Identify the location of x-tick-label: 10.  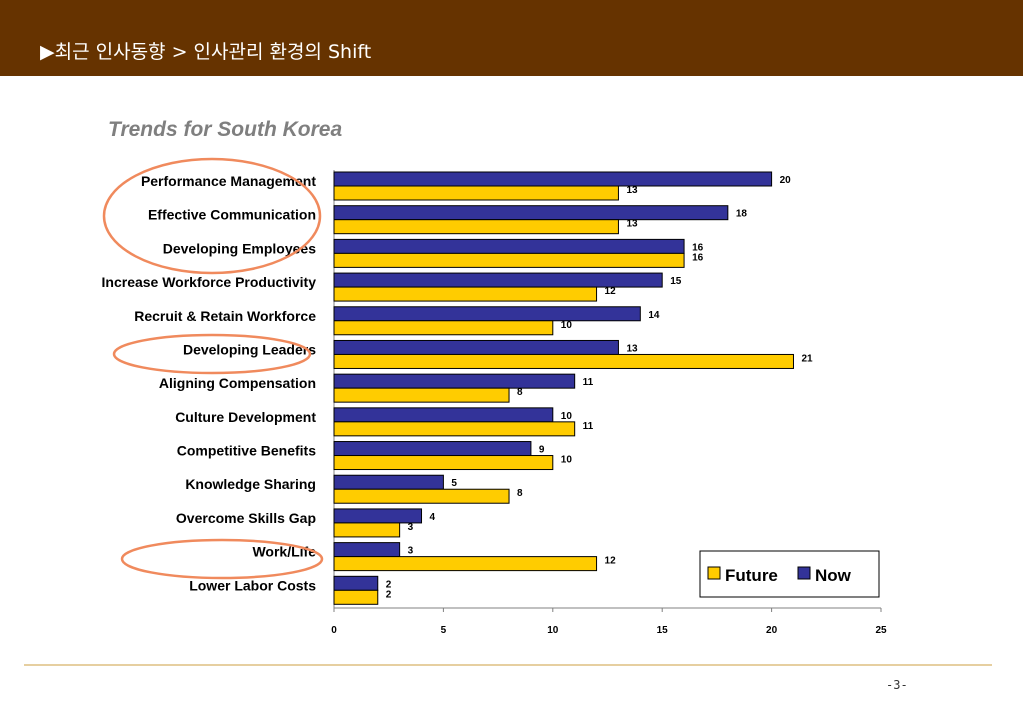
(553, 630).